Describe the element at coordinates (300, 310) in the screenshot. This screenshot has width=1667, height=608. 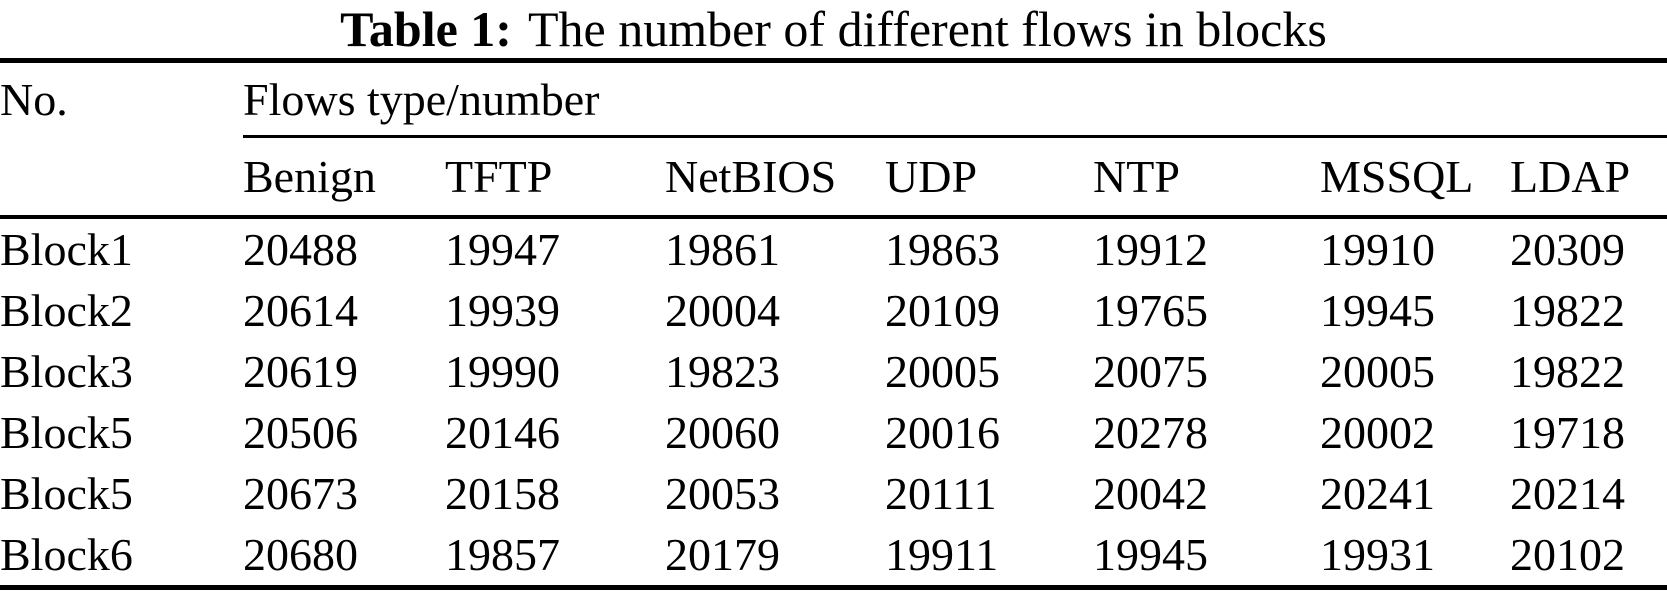
I see `table-cell: 20614` at that location.